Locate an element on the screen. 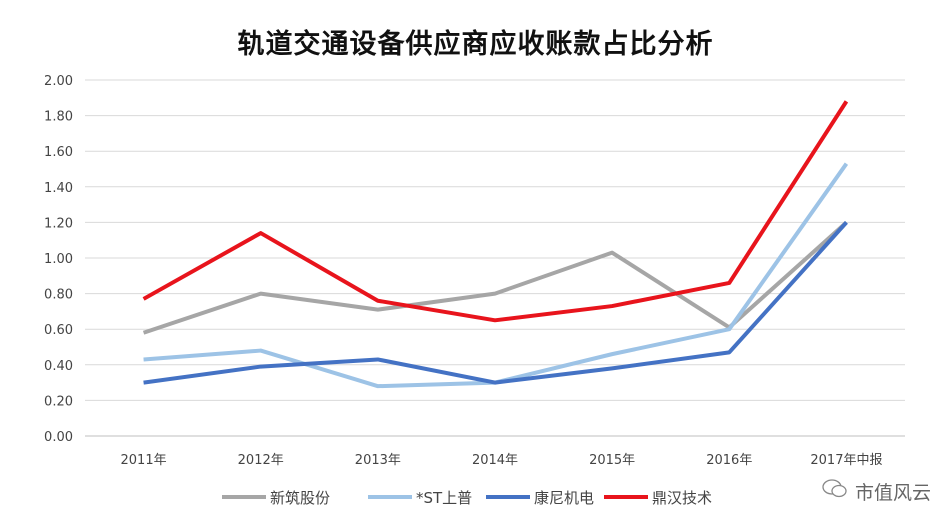 The width and height of the screenshot is (951, 529). y-tick-label: 1.80 is located at coordinates (58, 117).